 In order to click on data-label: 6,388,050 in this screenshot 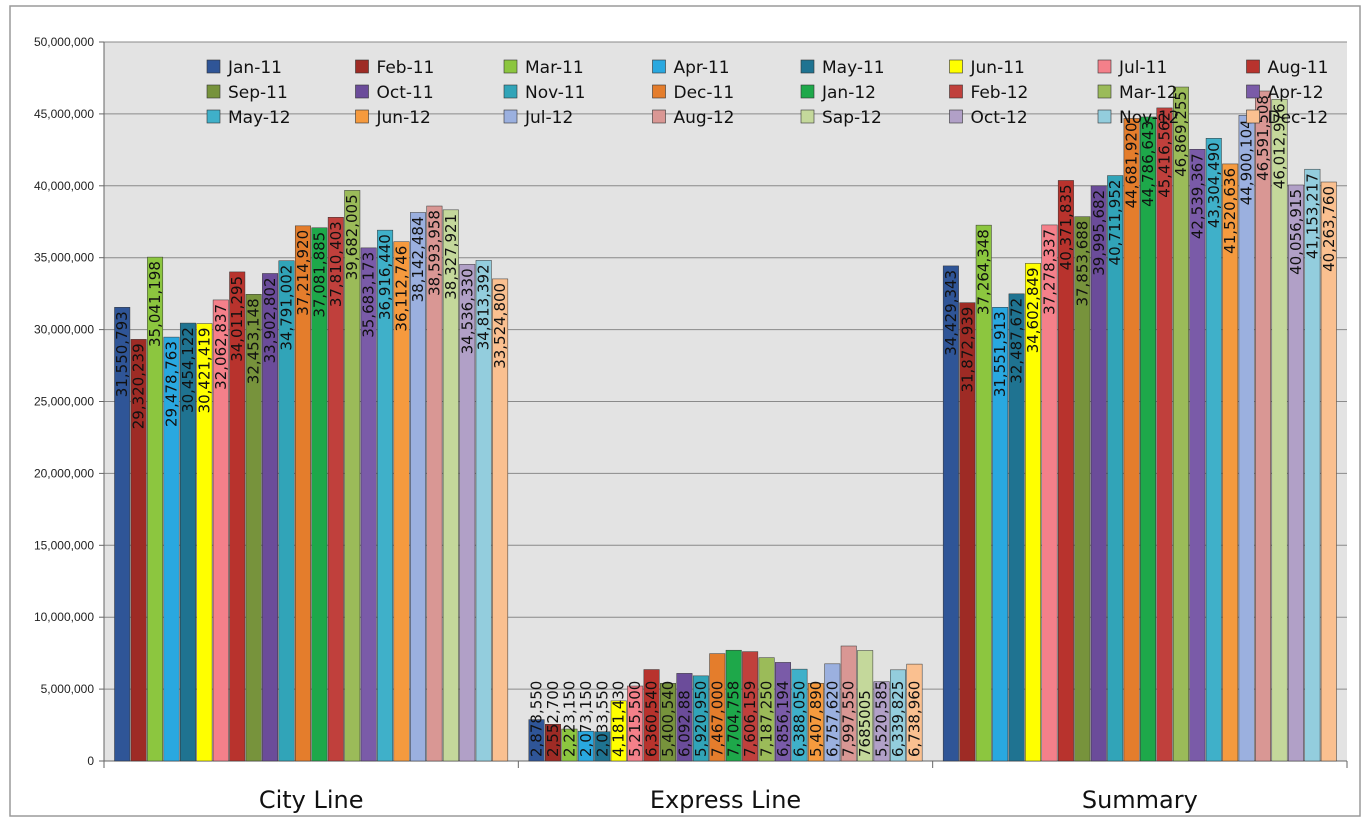, I will do `click(799, 719)`.